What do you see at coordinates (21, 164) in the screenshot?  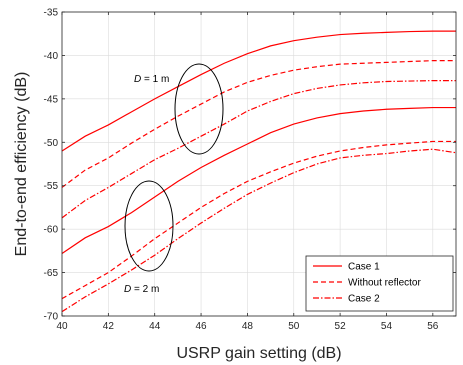 I see `y-axis-label: End-to-end efficiency (dB)` at bounding box center [21, 164].